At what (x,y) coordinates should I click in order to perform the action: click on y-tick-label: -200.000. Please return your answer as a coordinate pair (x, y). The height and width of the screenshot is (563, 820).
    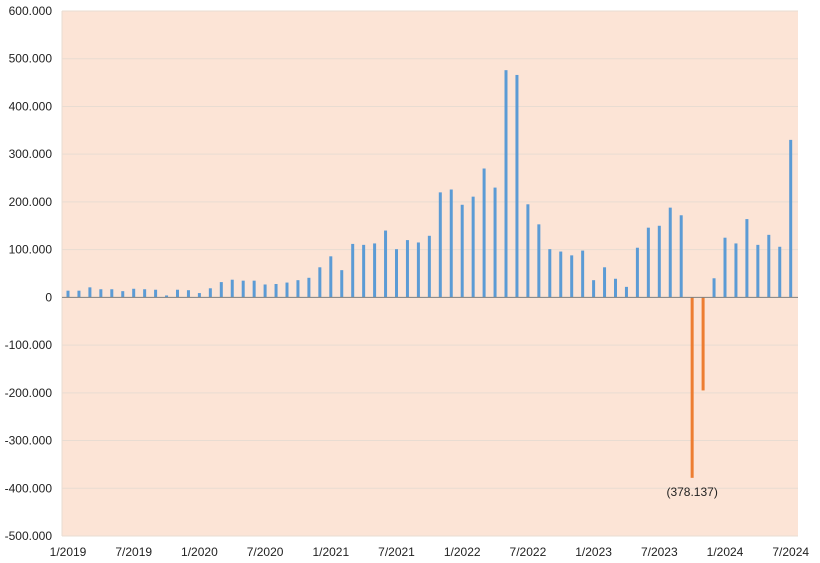
    Looking at the image, I should click on (29, 393).